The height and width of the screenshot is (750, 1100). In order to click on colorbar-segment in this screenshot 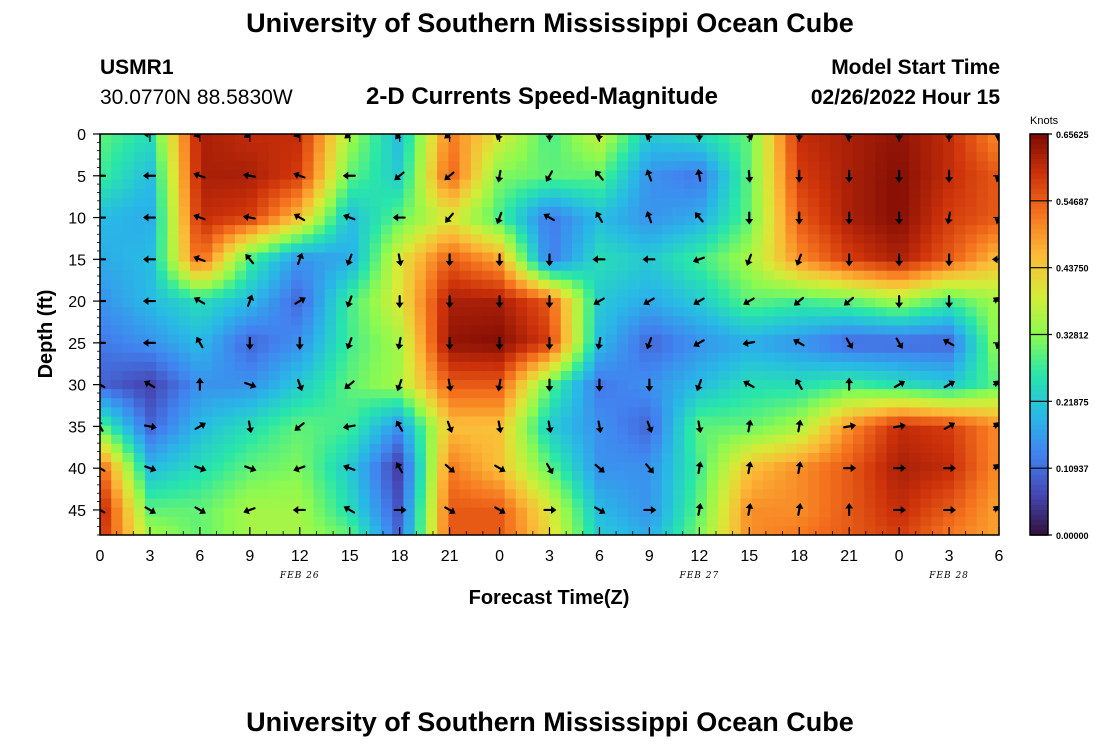, I will do `click(1039, 262)`.